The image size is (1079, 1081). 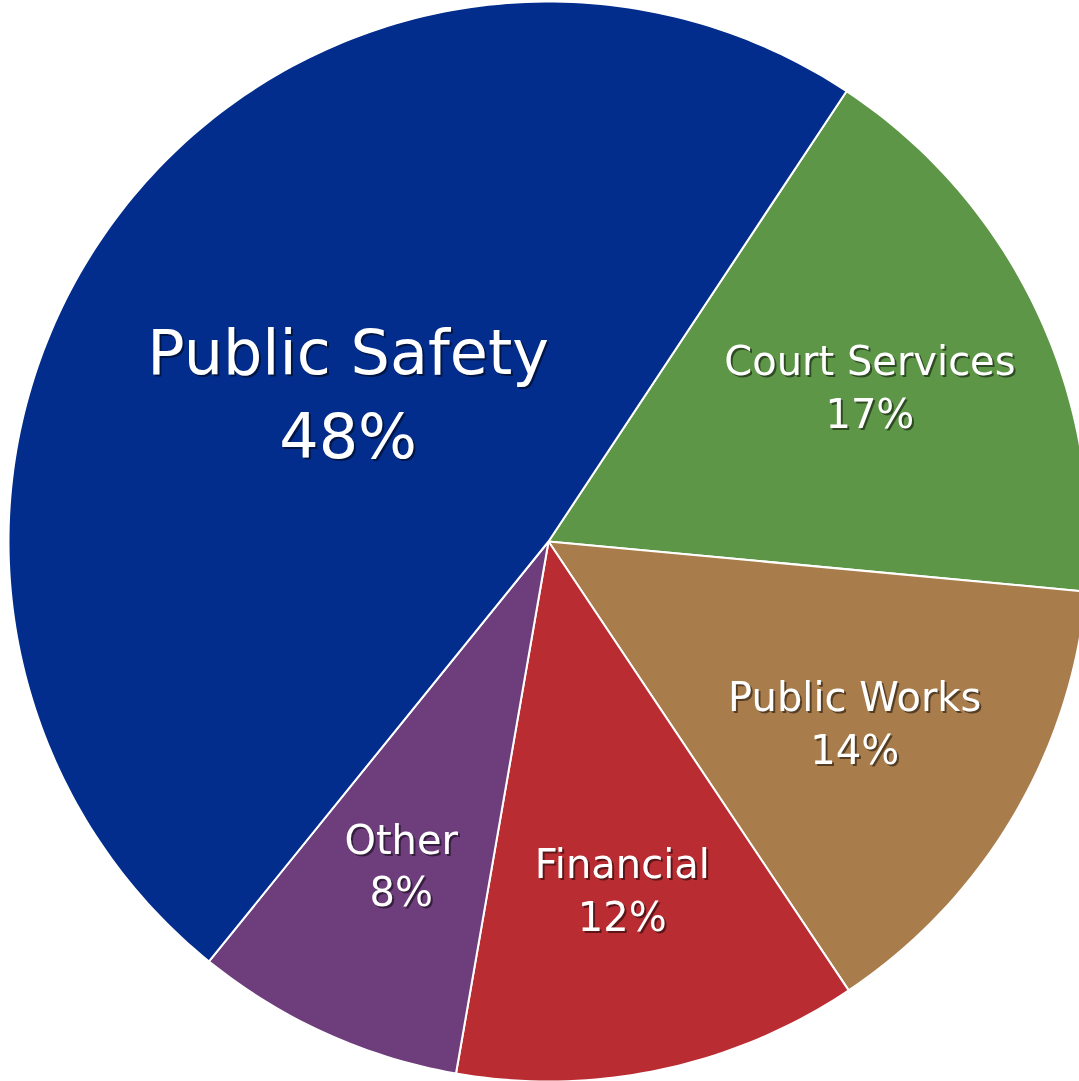 I want to click on slice-label: Court Services, so click(x=870, y=361).